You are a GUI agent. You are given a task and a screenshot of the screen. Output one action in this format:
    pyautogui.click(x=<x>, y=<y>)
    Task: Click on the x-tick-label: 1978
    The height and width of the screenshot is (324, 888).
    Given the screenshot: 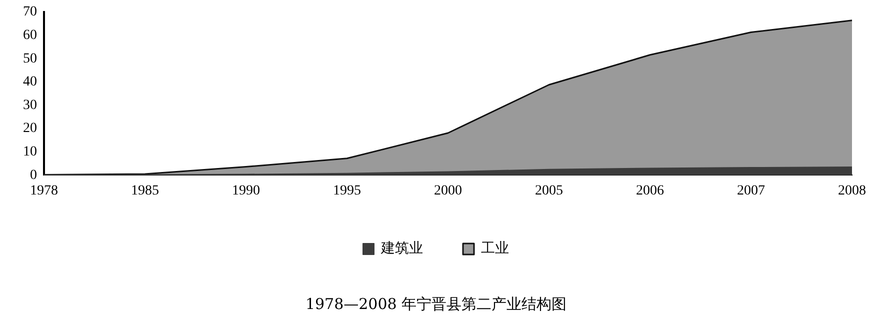 What is the action you would take?
    pyautogui.click(x=44, y=190)
    